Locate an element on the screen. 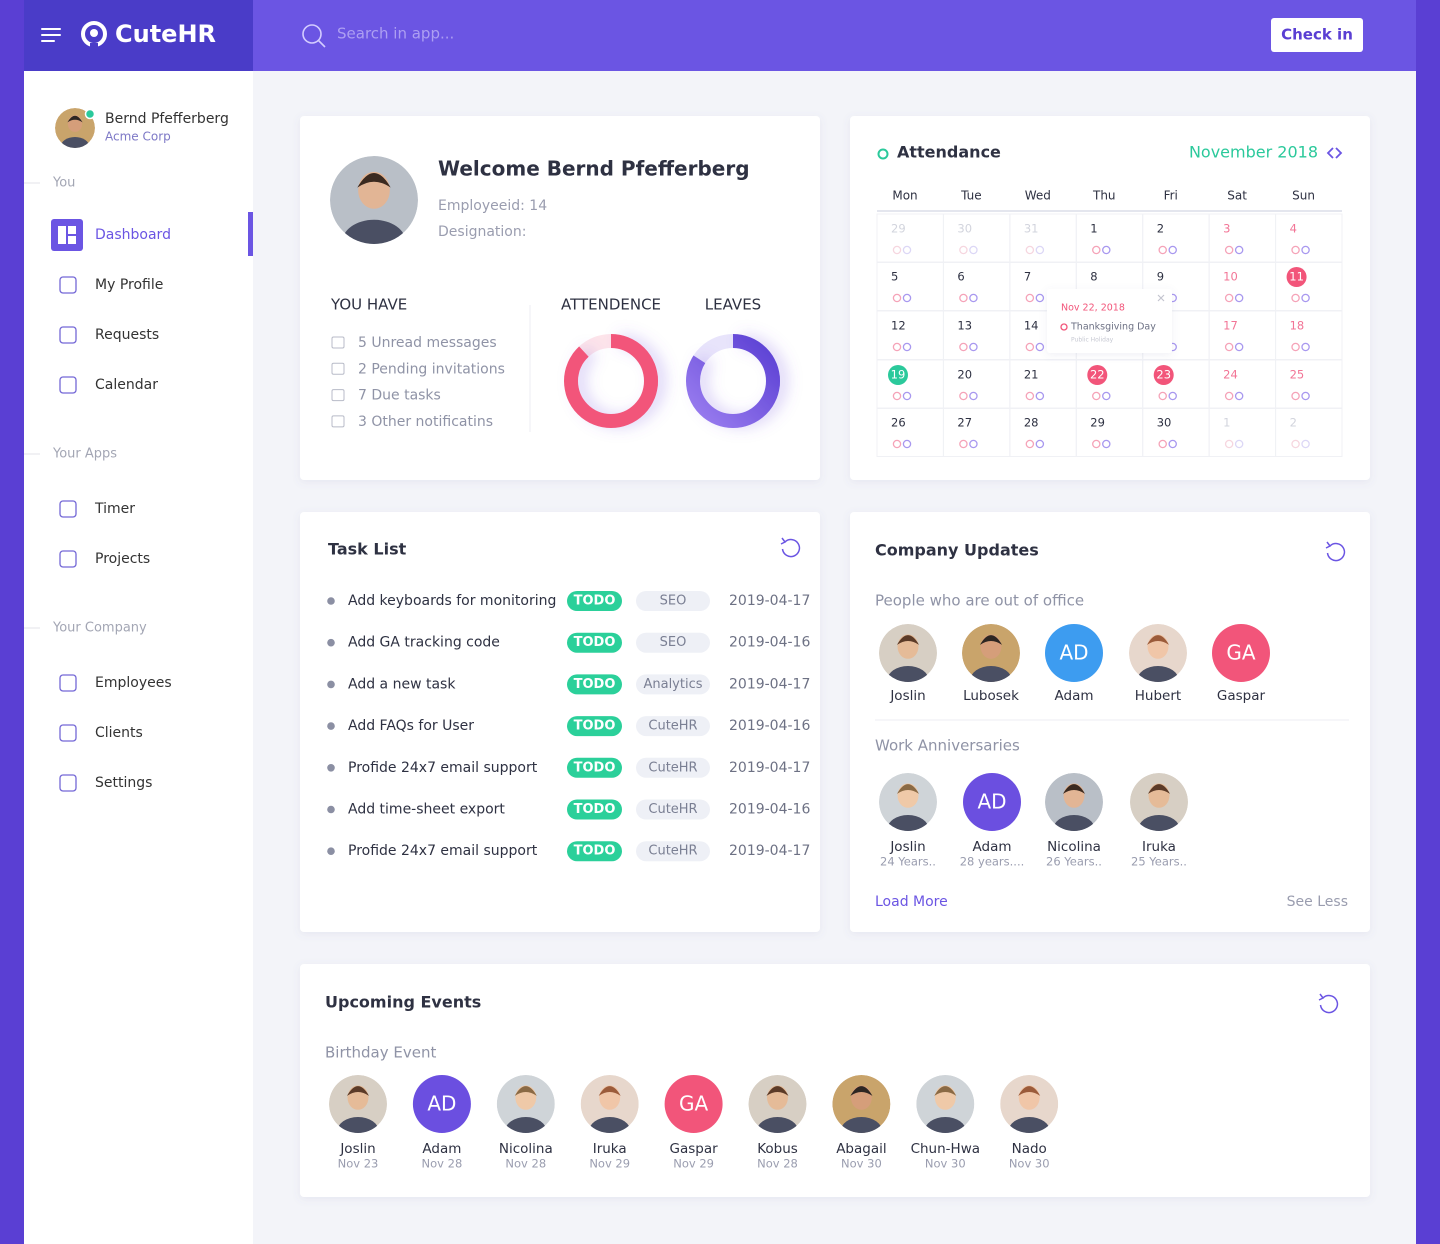  task-name: Add time-sheet export is located at coordinates (426, 810).